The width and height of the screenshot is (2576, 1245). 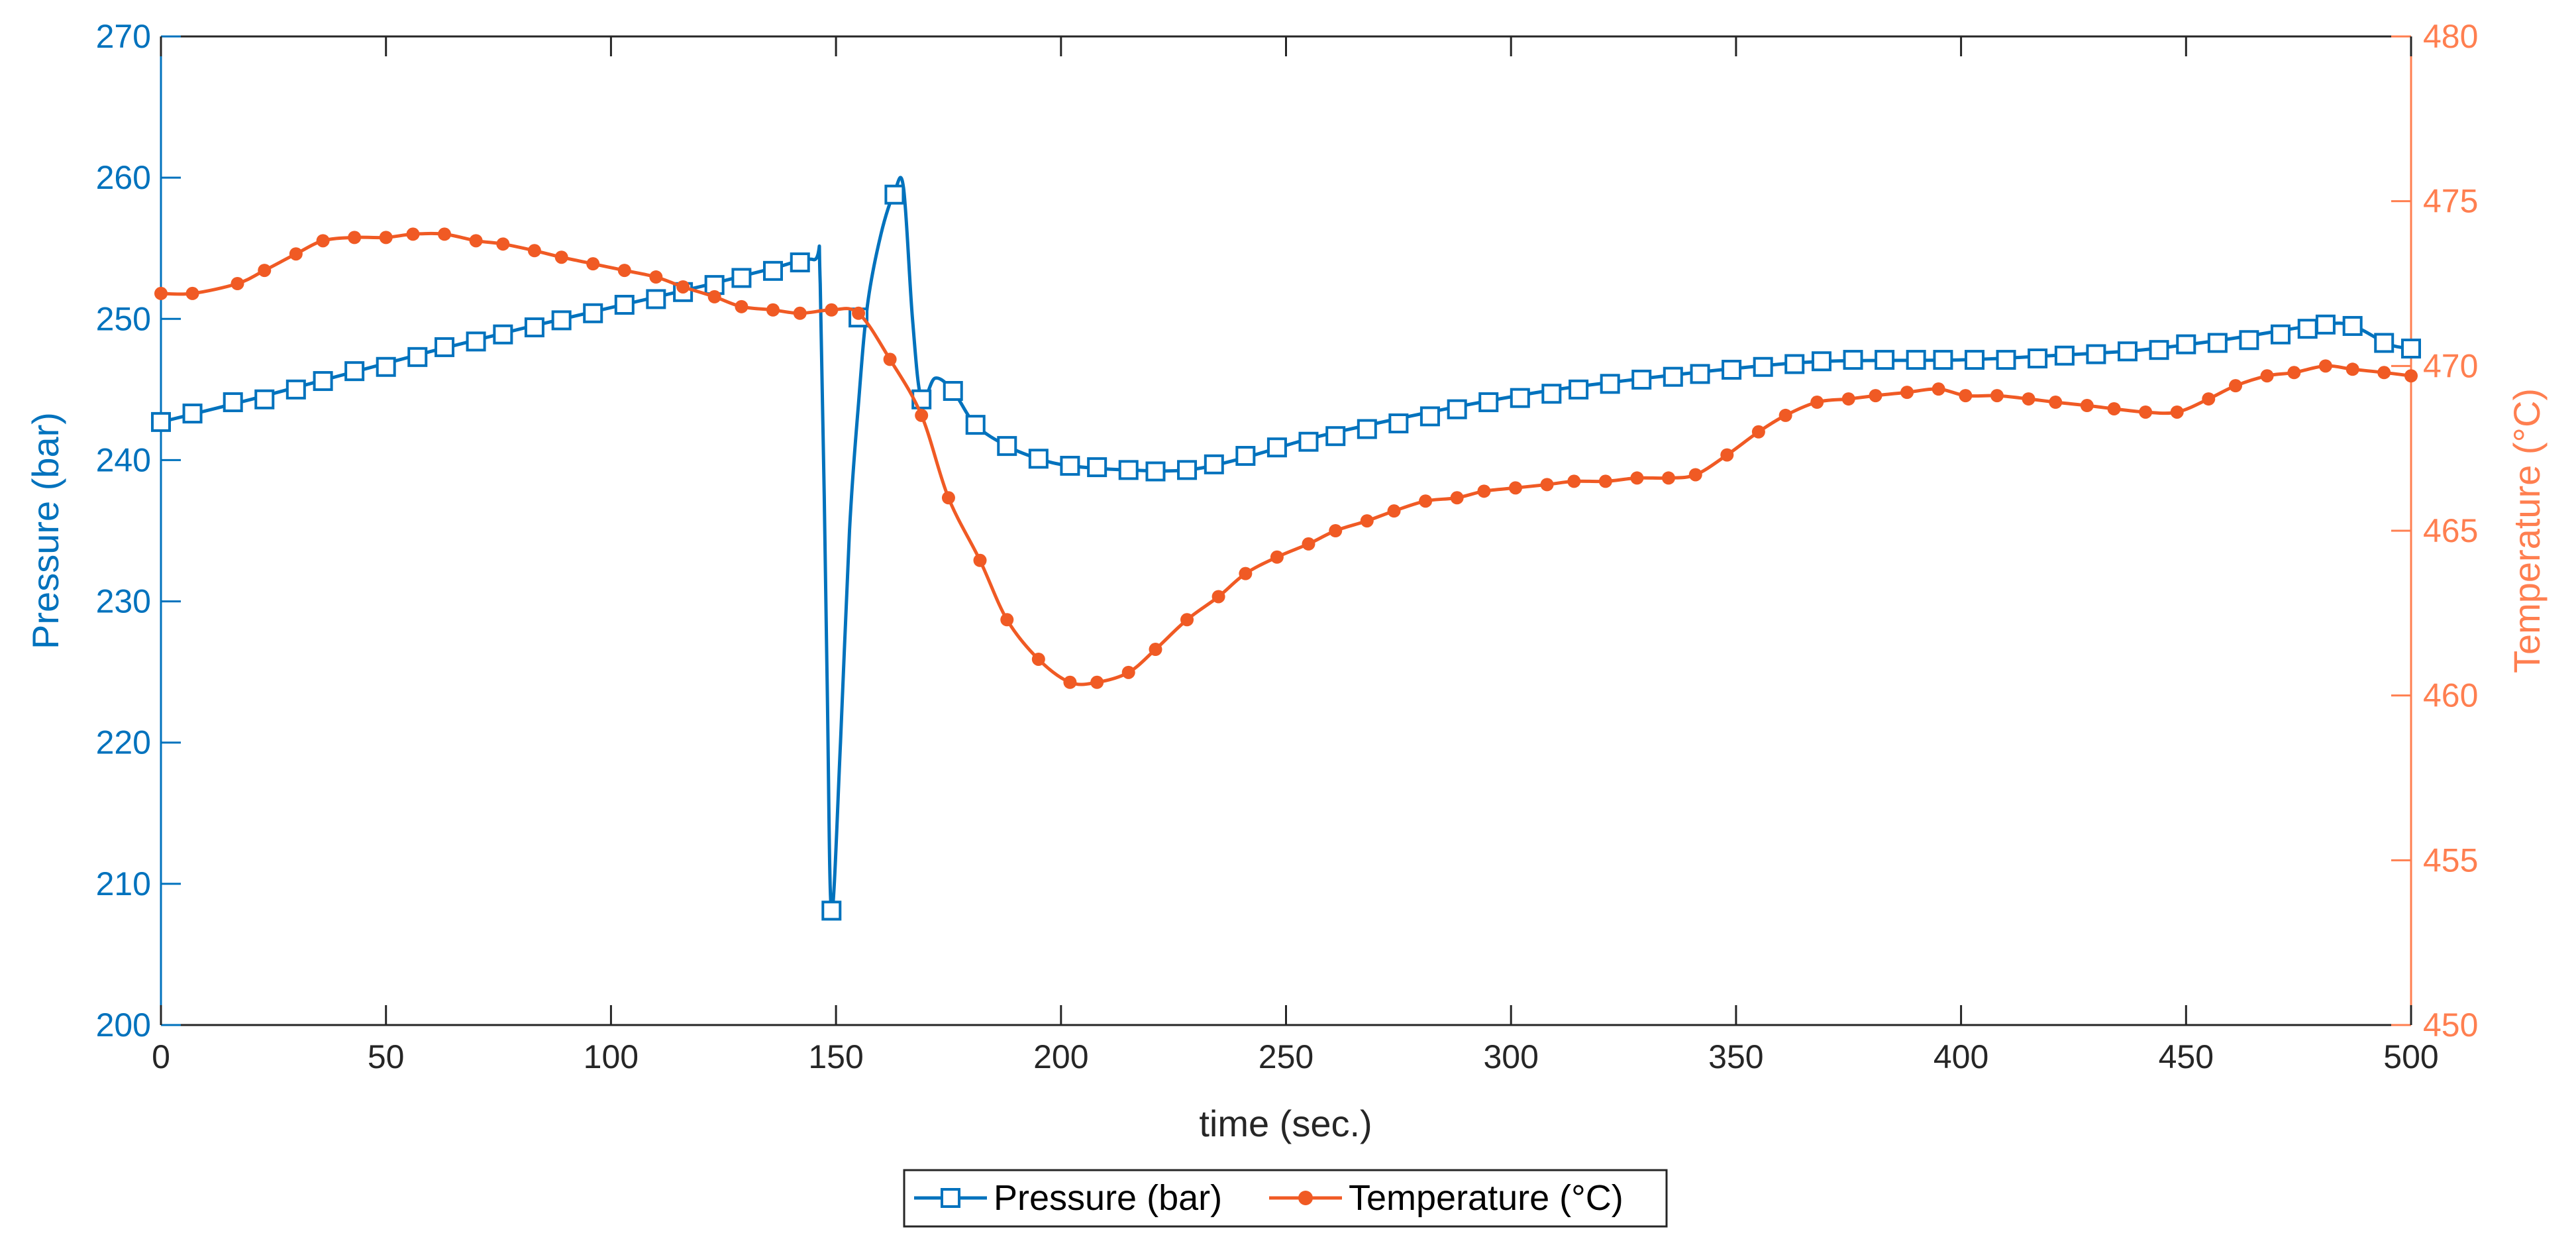 What do you see at coordinates (123, 601) in the screenshot?
I see `y-left-tick-label: 230` at bounding box center [123, 601].